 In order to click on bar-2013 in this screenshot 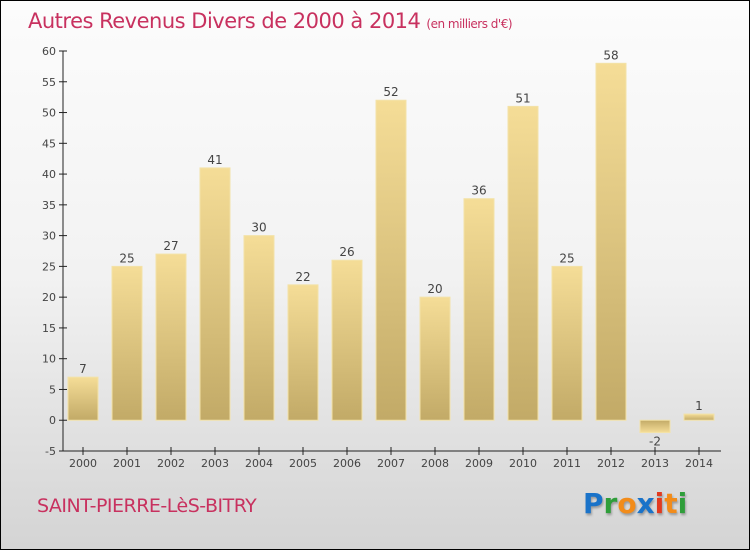, I will do `click(655, 426)`.